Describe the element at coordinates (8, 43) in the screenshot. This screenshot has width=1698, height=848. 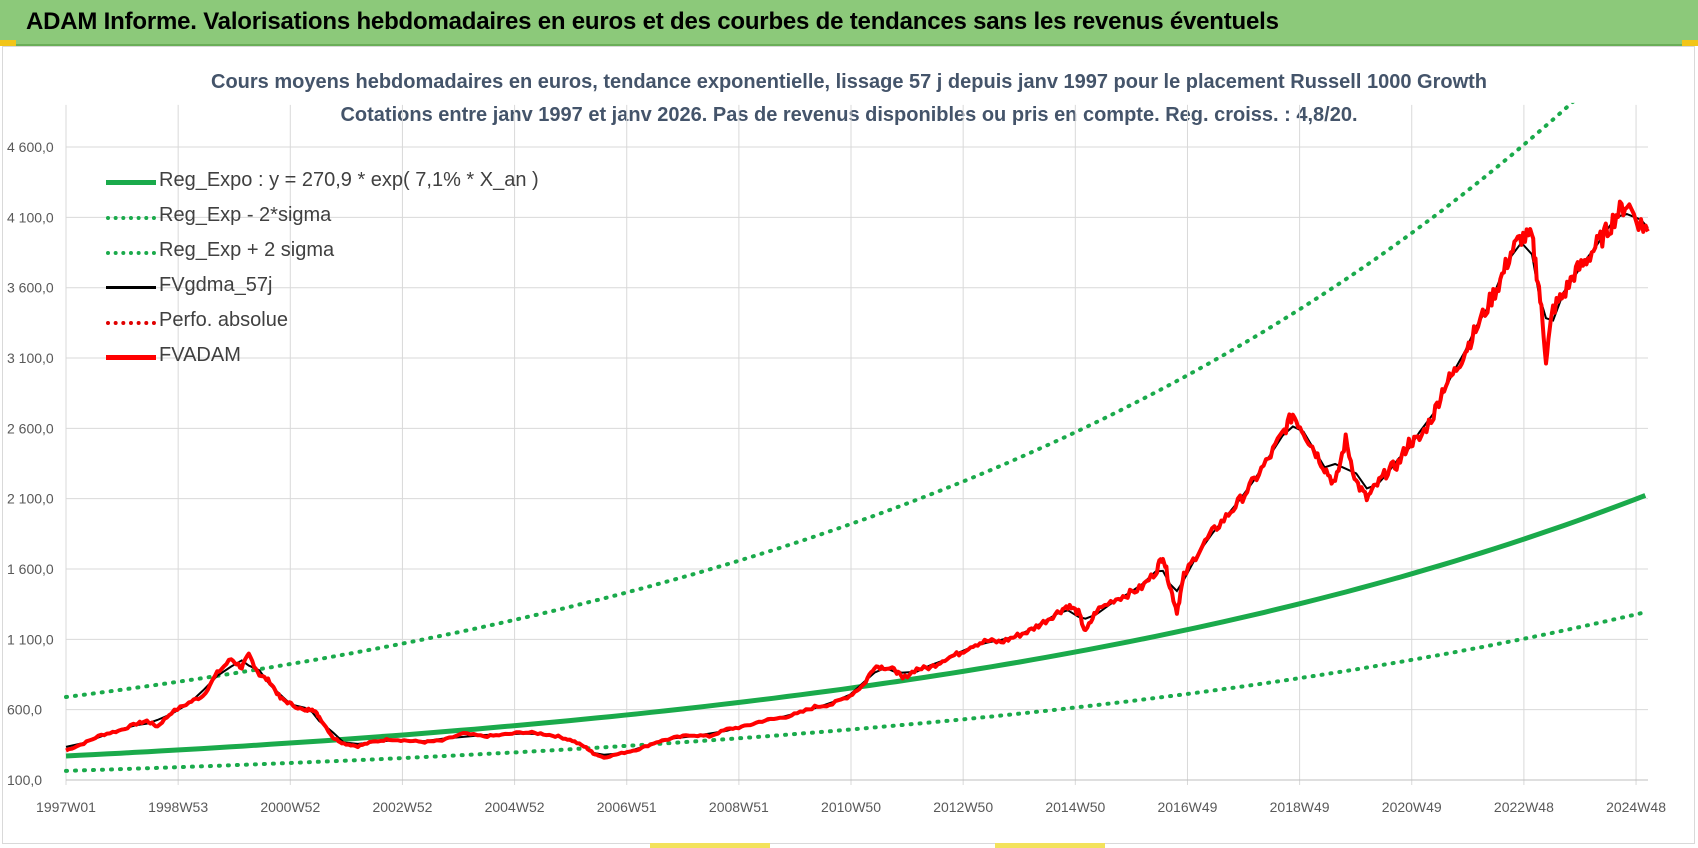
I see `corner-marker-left` at that location.